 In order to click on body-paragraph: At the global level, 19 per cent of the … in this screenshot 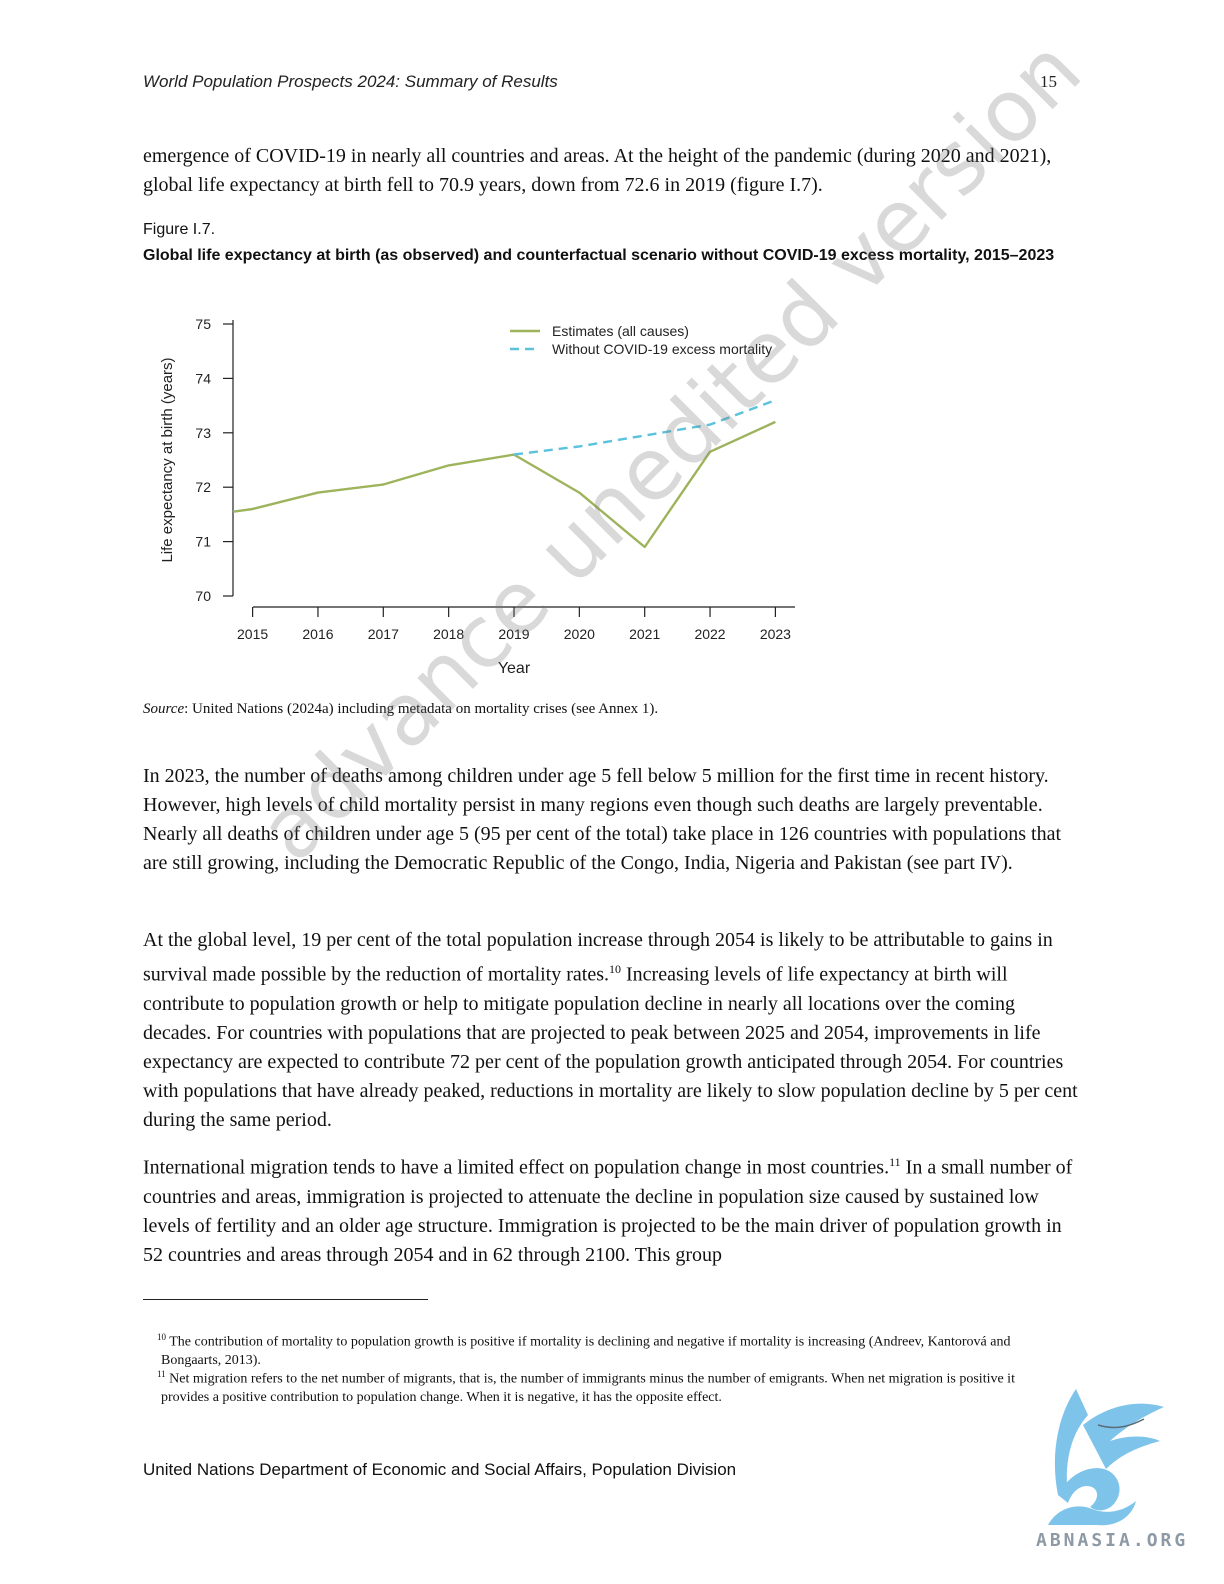, I will do `click(610, 1030)`.